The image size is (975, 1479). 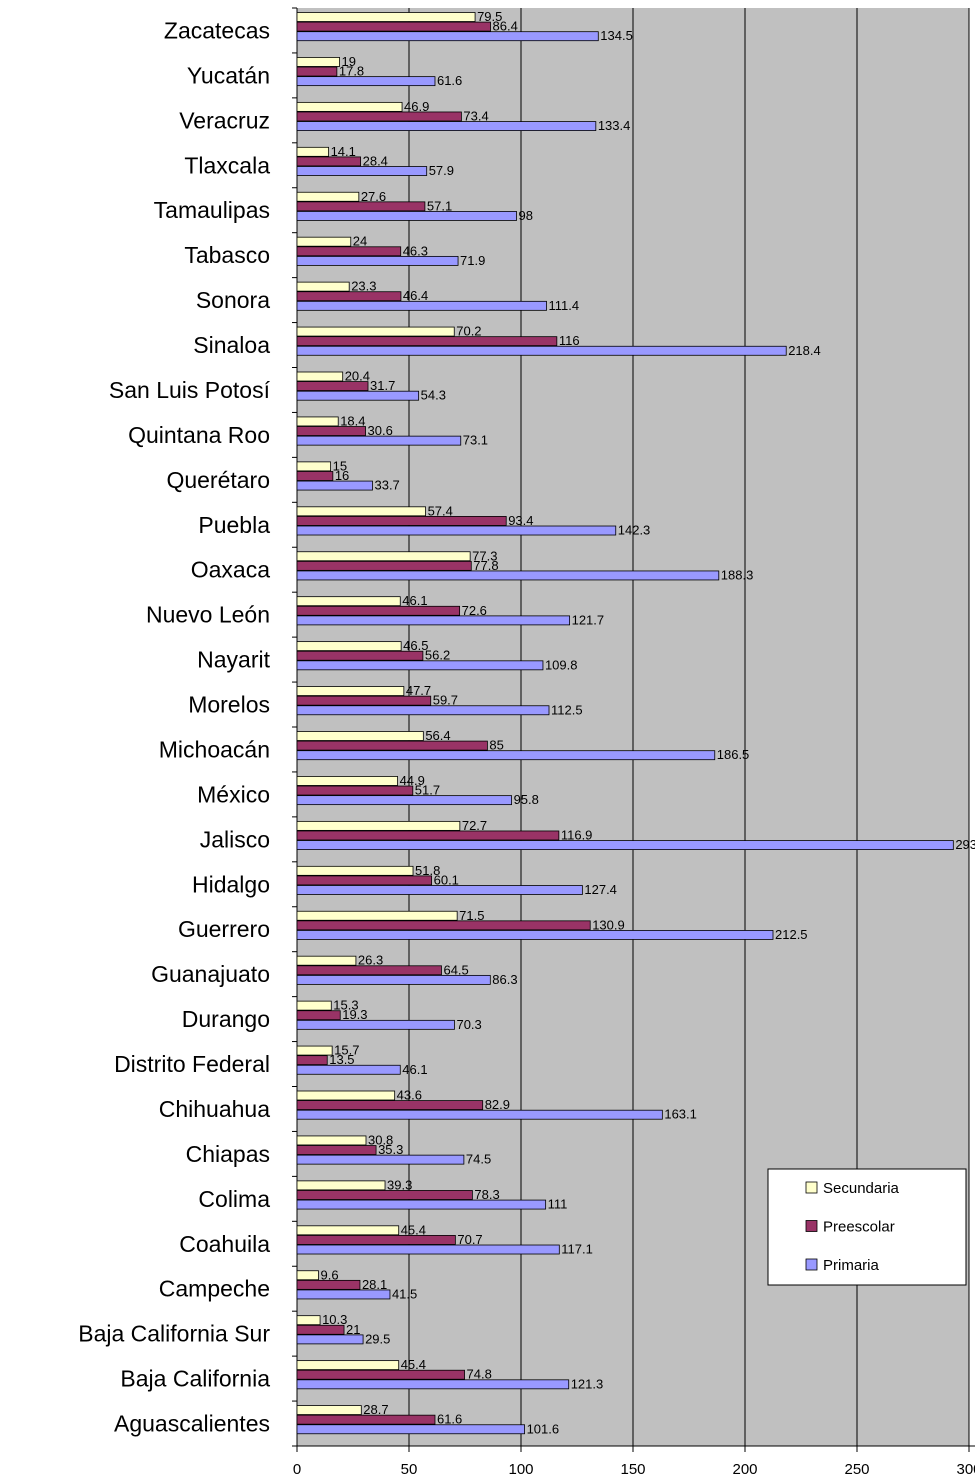 What do you see at coordinates (208, 615) in the screenshot?
I see `category-label: Nuevo León` at bounding box center [208, 615].